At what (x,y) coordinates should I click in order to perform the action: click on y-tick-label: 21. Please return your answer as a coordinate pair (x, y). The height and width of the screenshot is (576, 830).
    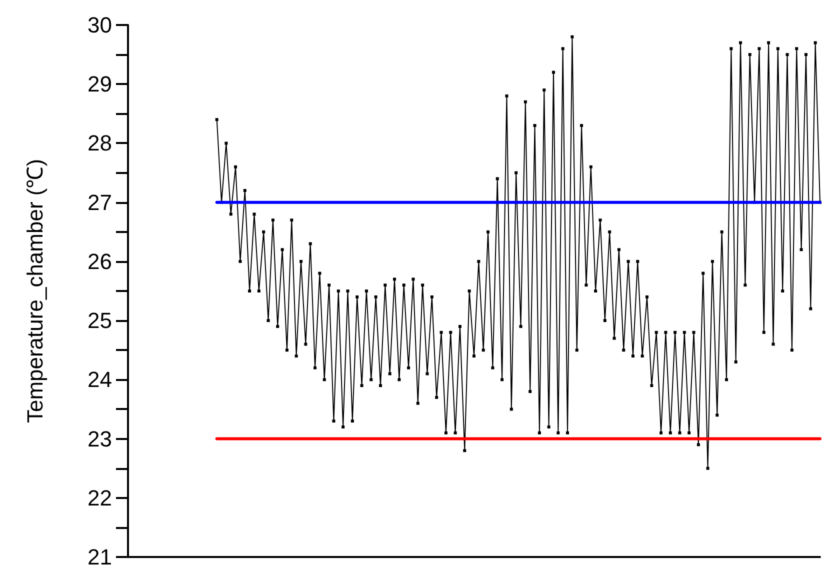
    Looking at the image, I should click on (100, 557).